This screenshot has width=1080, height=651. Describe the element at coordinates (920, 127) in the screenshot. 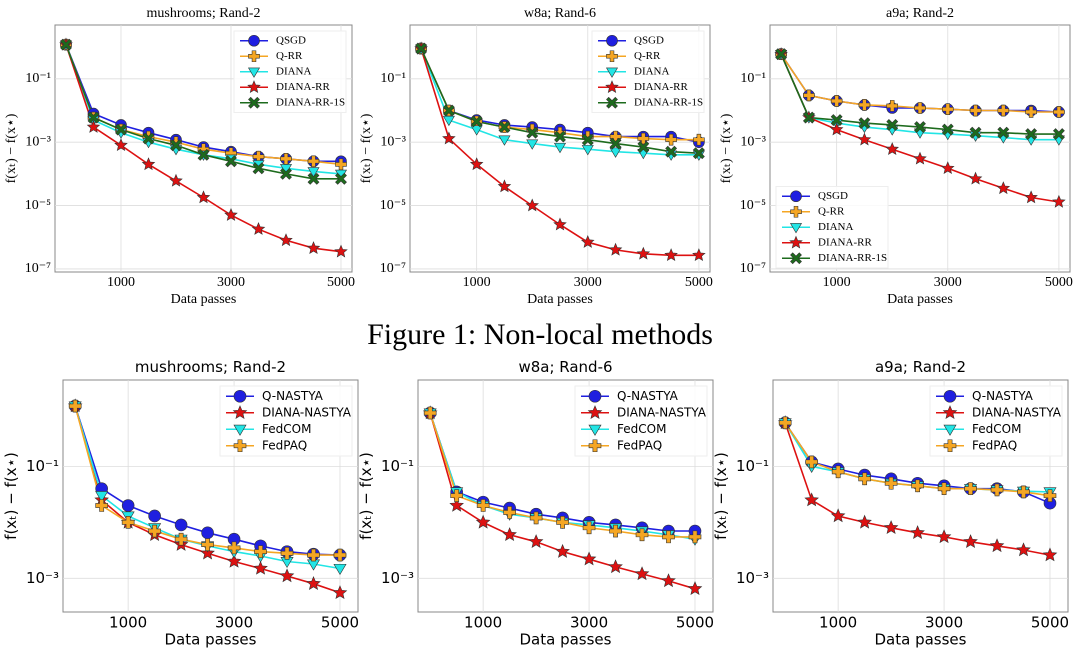

I see `series-layer` at that location.